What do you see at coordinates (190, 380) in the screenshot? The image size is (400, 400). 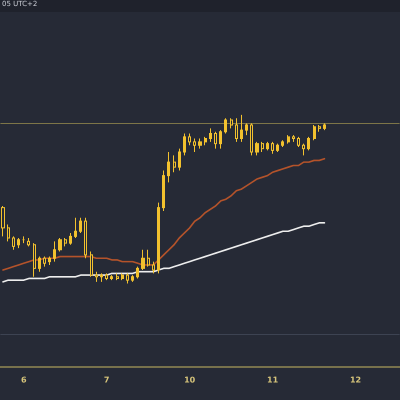 I see `x-tick-label: 10` at bounding box center [190, 380].